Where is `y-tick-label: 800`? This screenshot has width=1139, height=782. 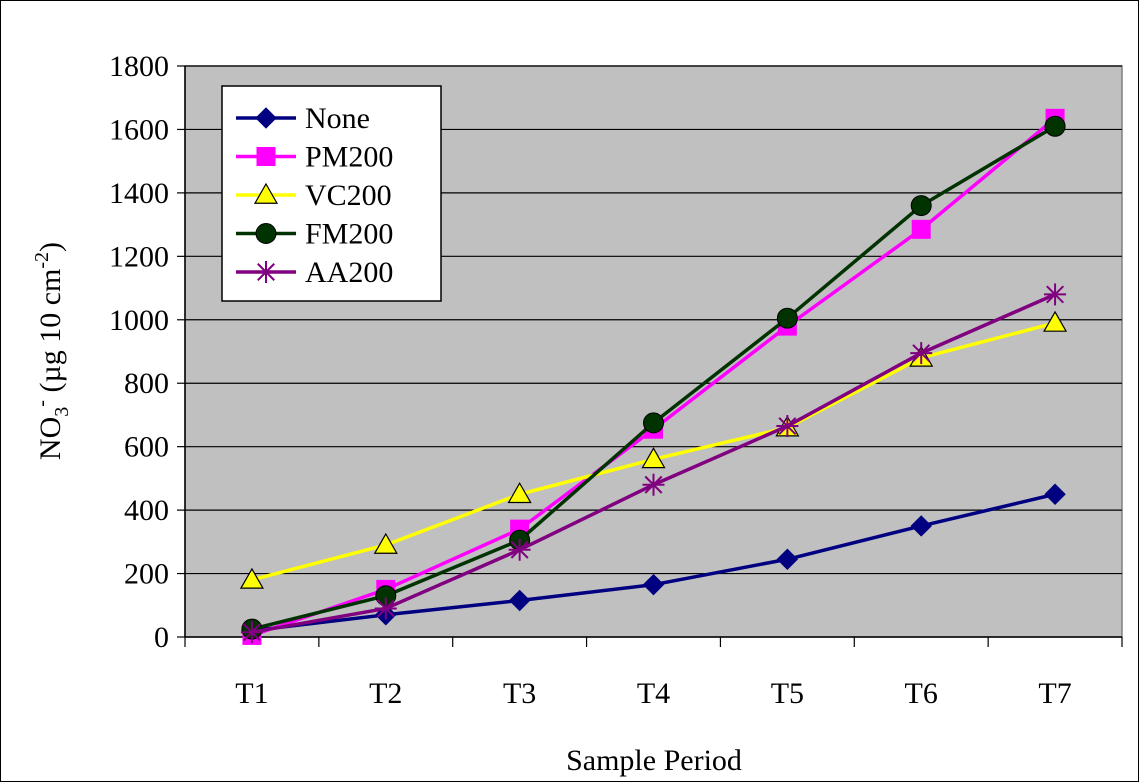 y-tick-label: 800 is located at coordinates (146, 383).